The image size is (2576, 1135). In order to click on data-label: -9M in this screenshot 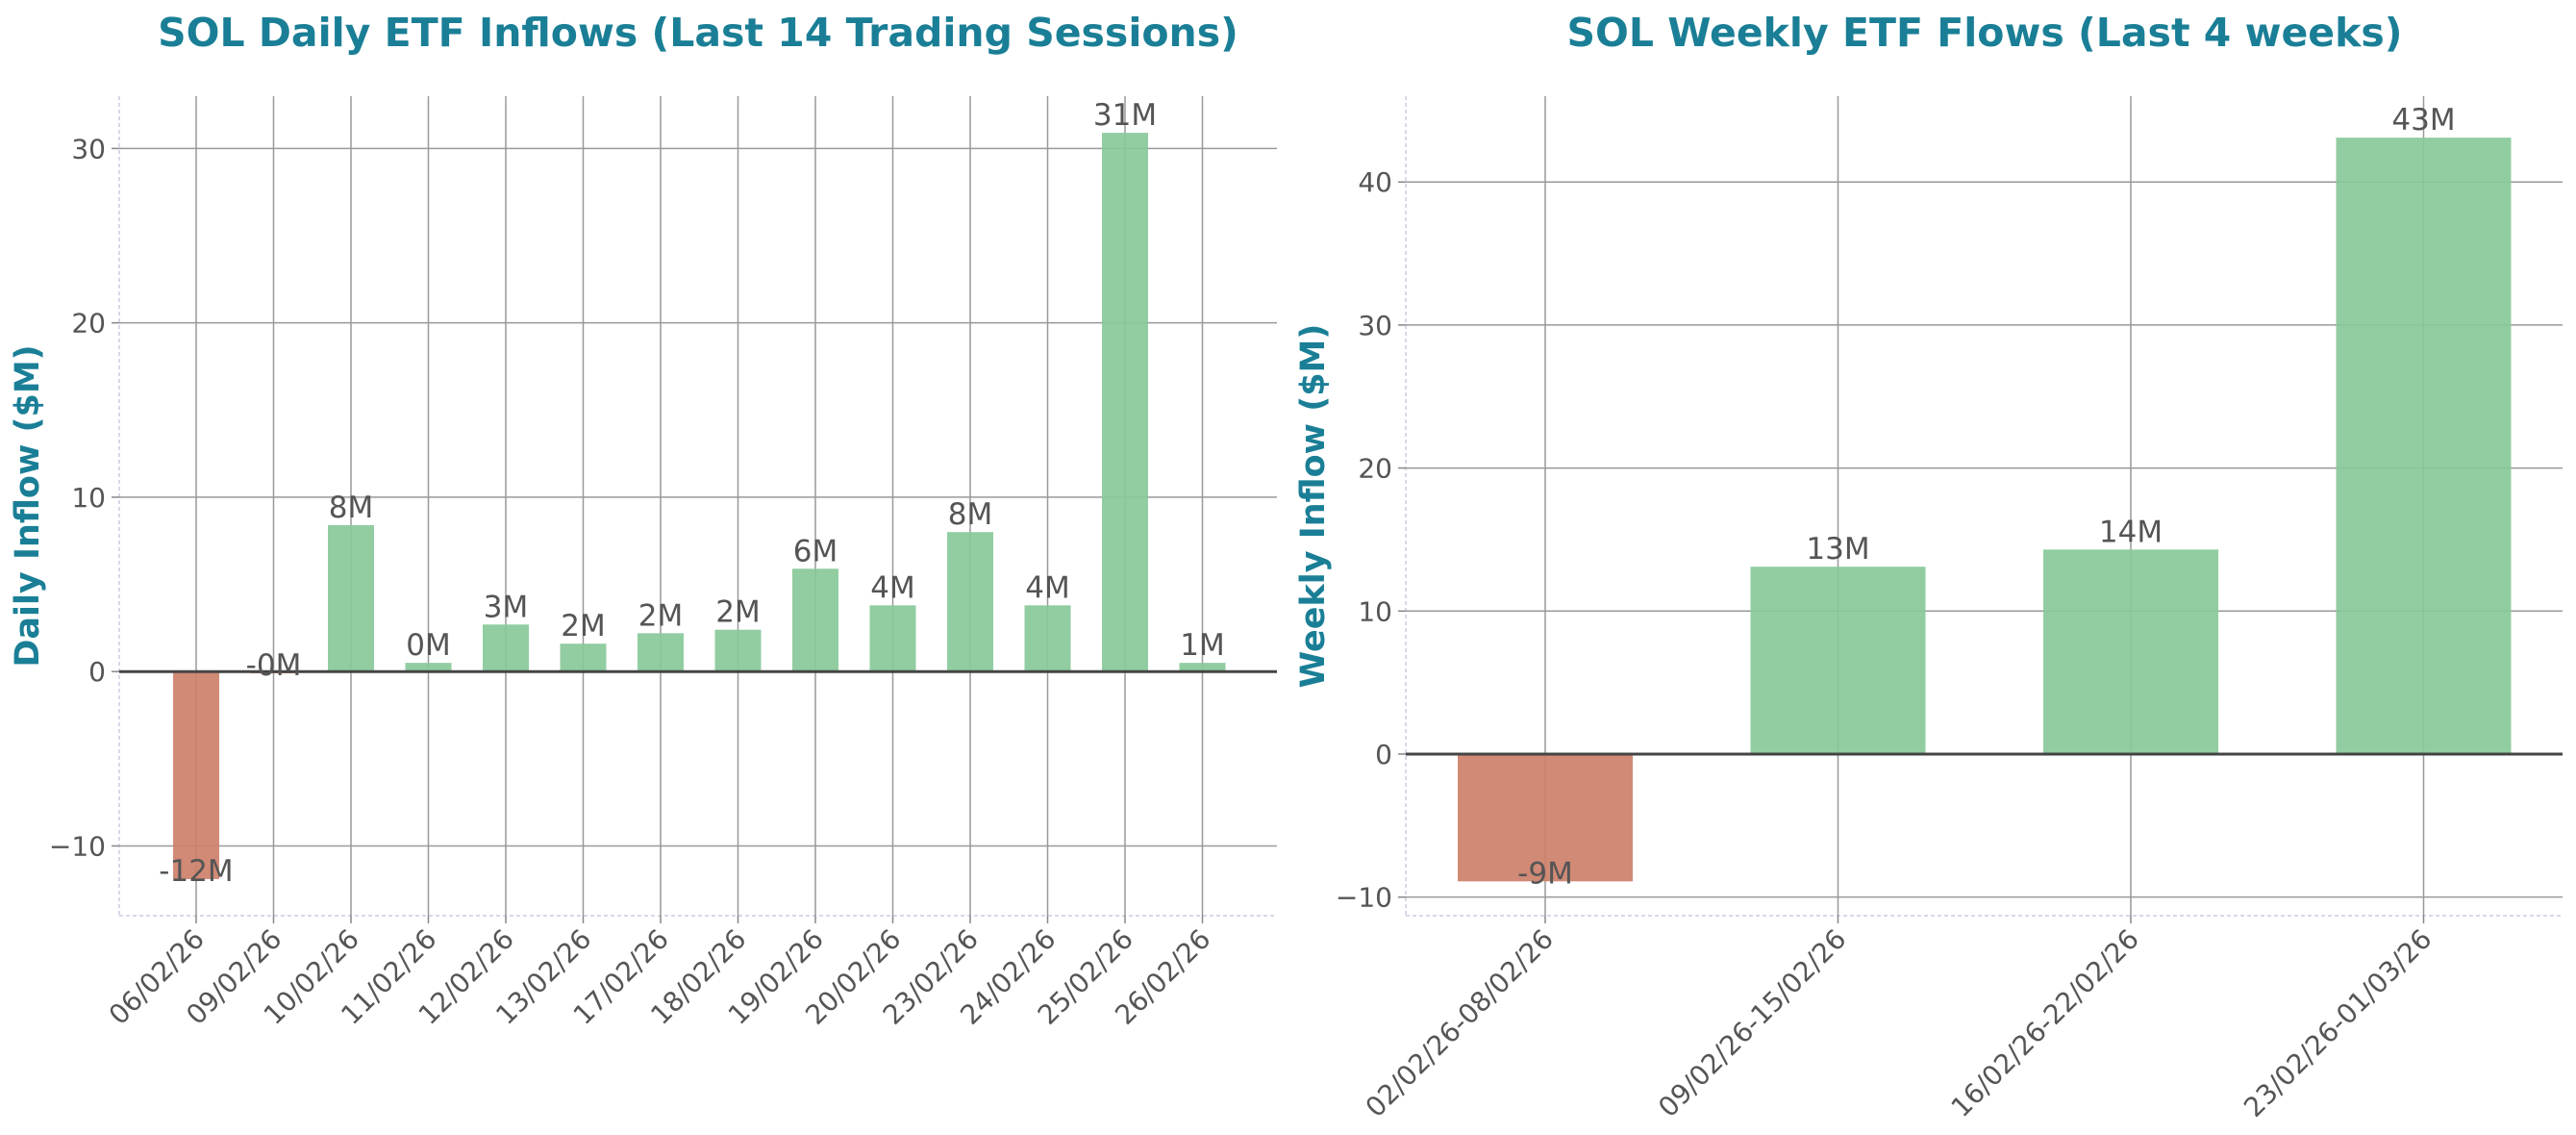, I will do `click(1545, 874)`.